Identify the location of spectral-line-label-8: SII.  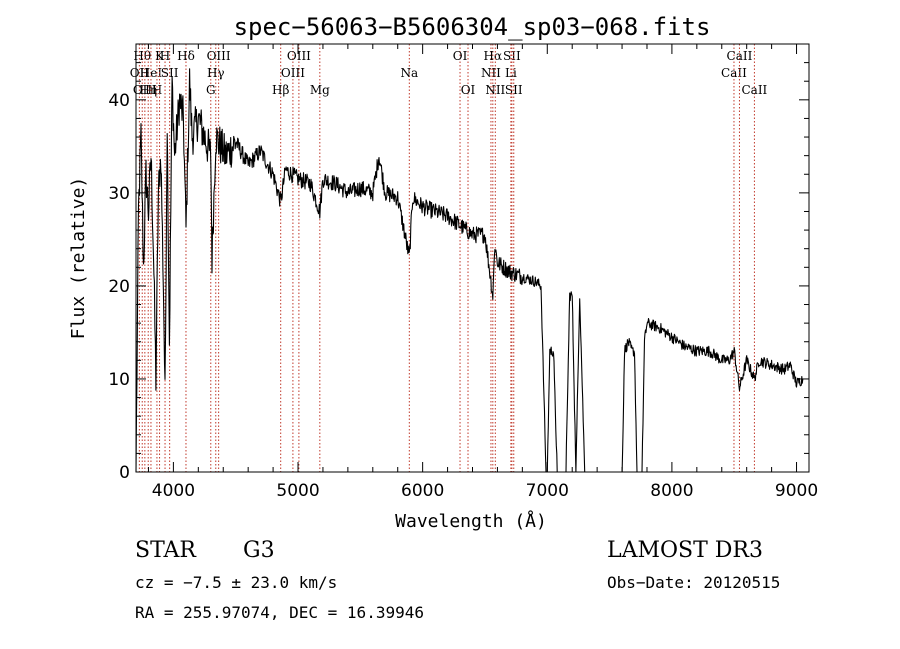
(170, 73).